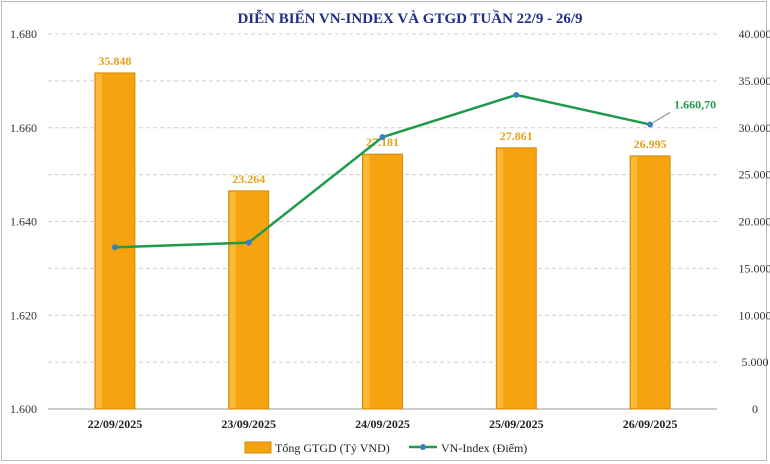 The image size is (770, 464). What do you see at coordinates (484, 448) in the screenshot?
I see `legend-line-label: VN-Index (Điểm)` at bounding box center [484, 448].